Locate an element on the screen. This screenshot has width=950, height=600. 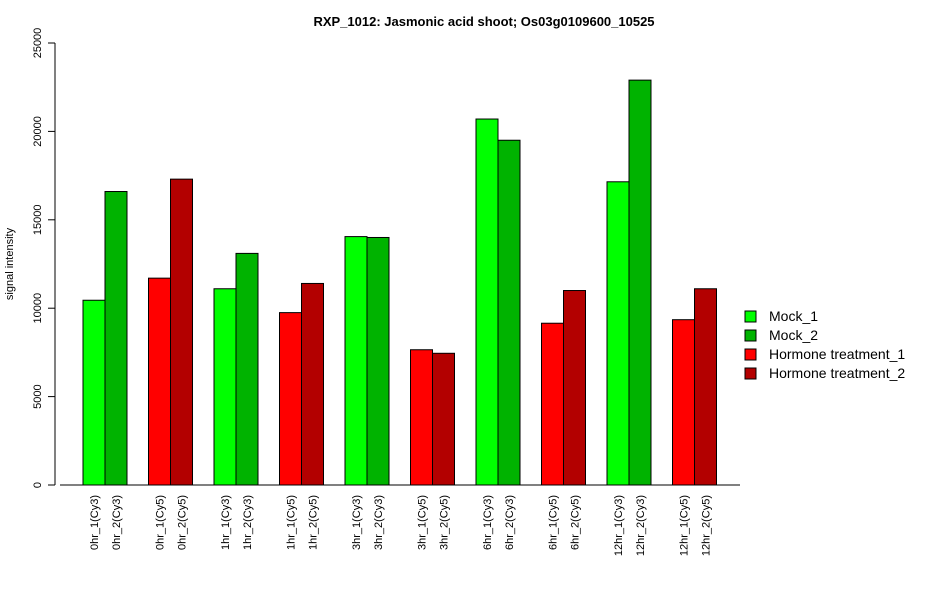
x-tick-label: 1hr_1(Cy5) is located at coordinates (292, 522).